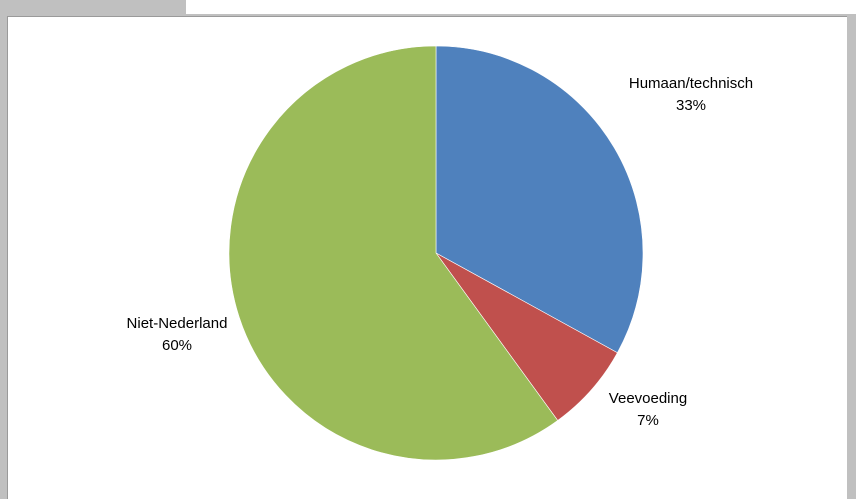 This screenshot has width=856, height=499. What do you see at coordinates (177, 323) in the screenshot?
I see `slice-label: Niet-Nederland` at bounding box center [177, 323].